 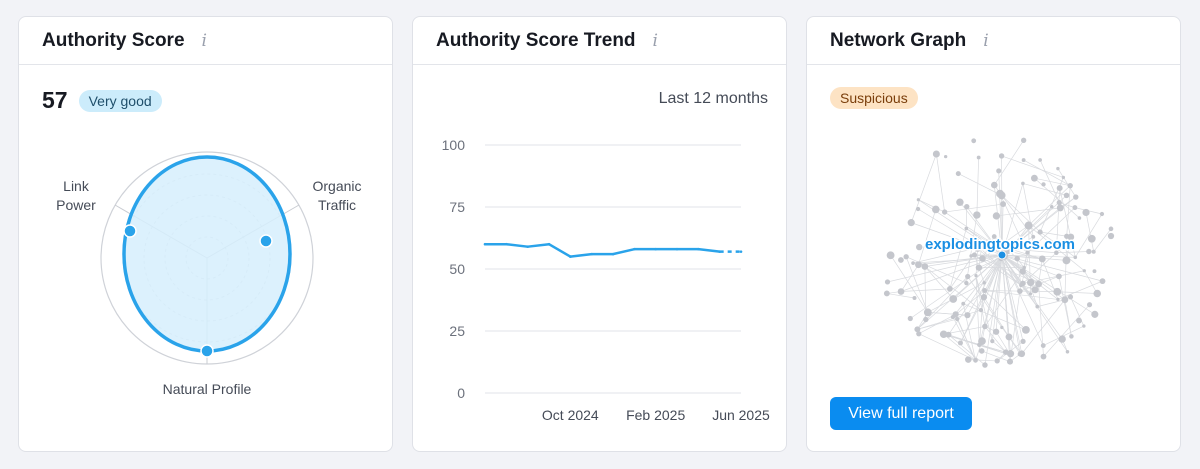 What do you see at coordinates (901, 413) in the screenshot?
I see `view-full-report-button: View full report` at bounding box center [901, 413].